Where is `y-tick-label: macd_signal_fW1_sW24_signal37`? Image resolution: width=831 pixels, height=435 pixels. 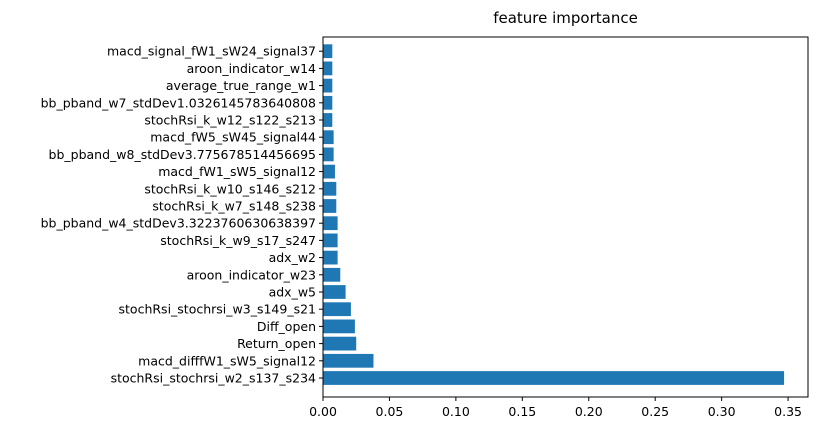
y-tick-label: macd_signal_fW1_sW24_signal37 is located at coordinates (211, 51).